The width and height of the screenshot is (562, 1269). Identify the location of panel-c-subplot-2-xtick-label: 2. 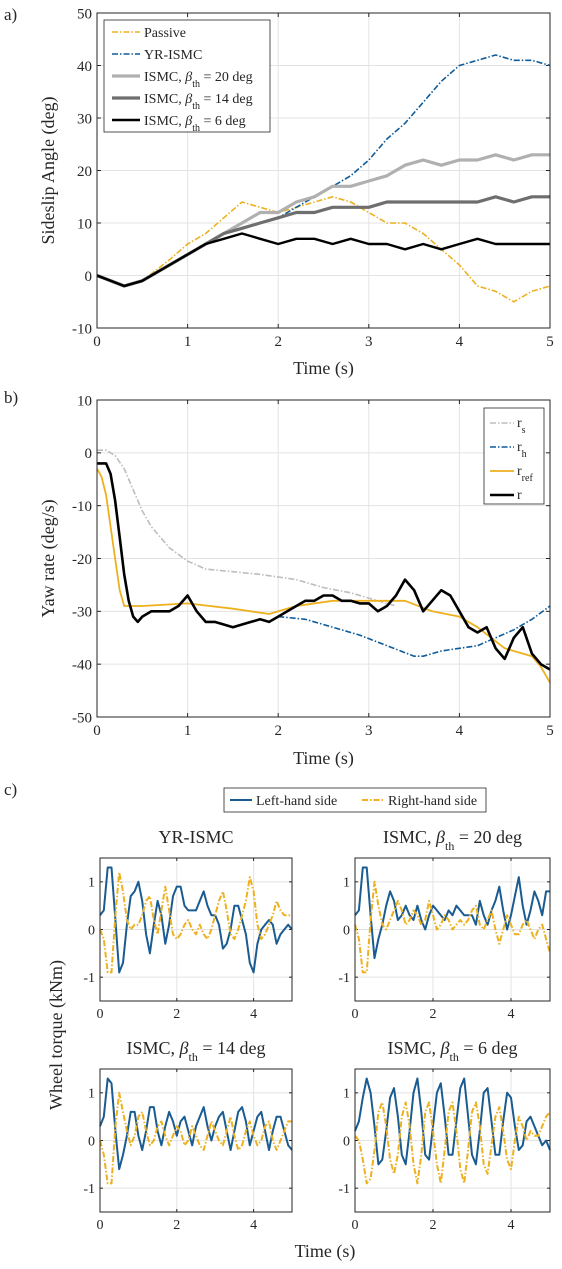
(433, 1014).